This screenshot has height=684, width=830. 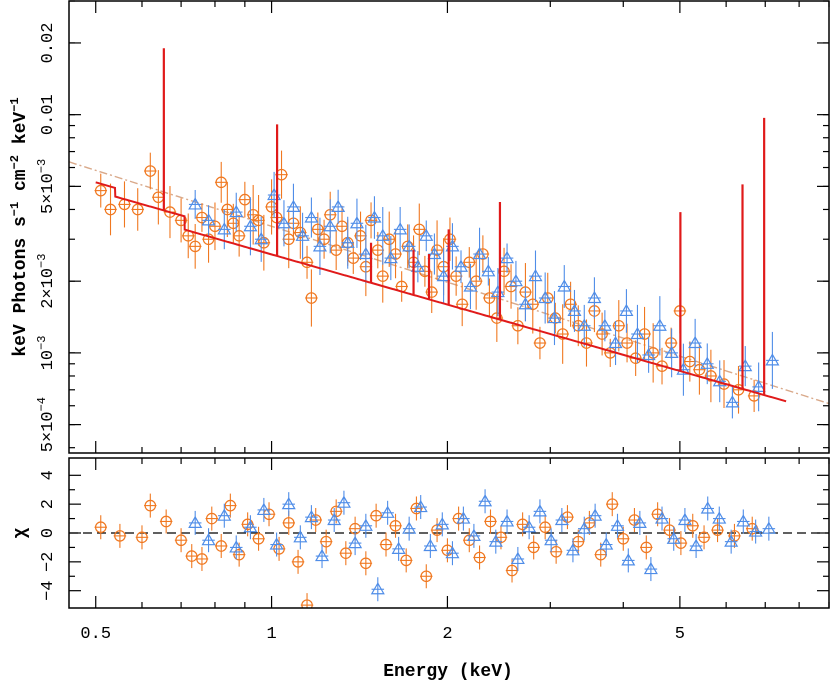 I want to click on spectrum-y-tick-label: 0.01, so click(x=48, y=114).